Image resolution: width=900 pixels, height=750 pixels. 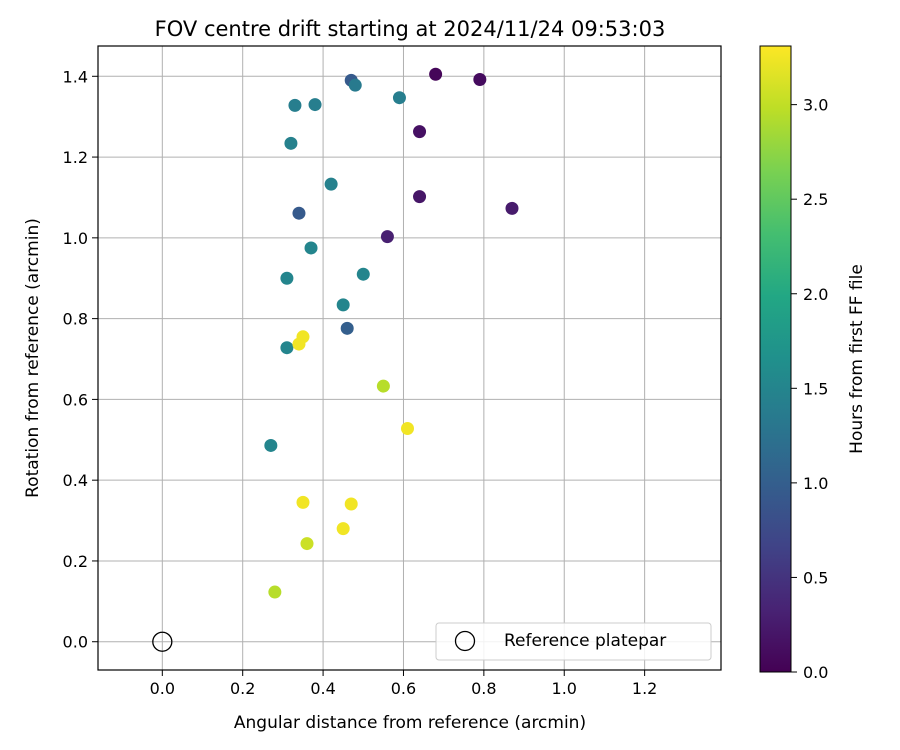 What do you see at coordinates (815, 672) in the screenshot?
I see `colorbar-tick-label: 0.0` at bounding box center [815, 672].